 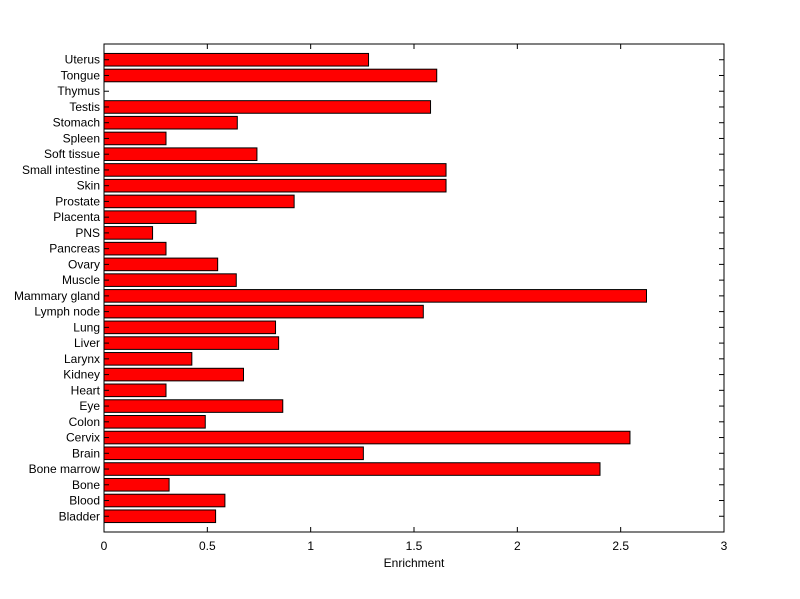 I want to click on bar-skin, so click(x=275, y=185).